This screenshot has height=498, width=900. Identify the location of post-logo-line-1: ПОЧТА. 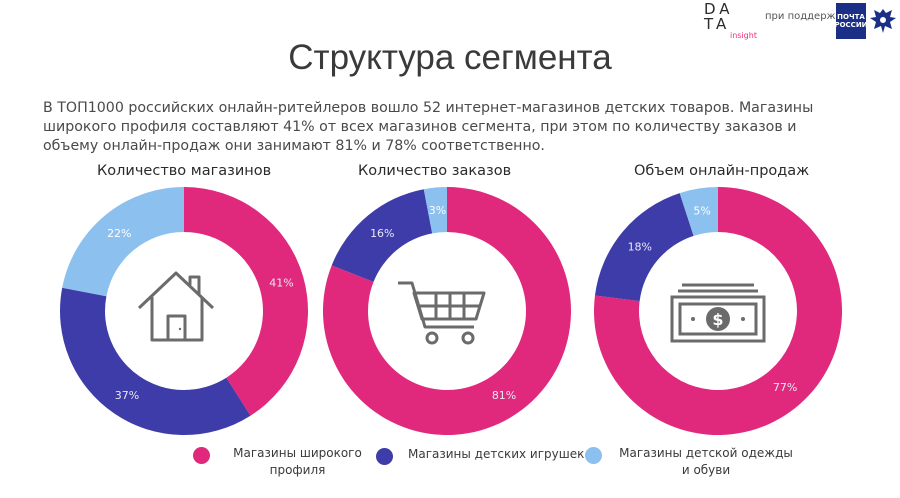
(851, 16).